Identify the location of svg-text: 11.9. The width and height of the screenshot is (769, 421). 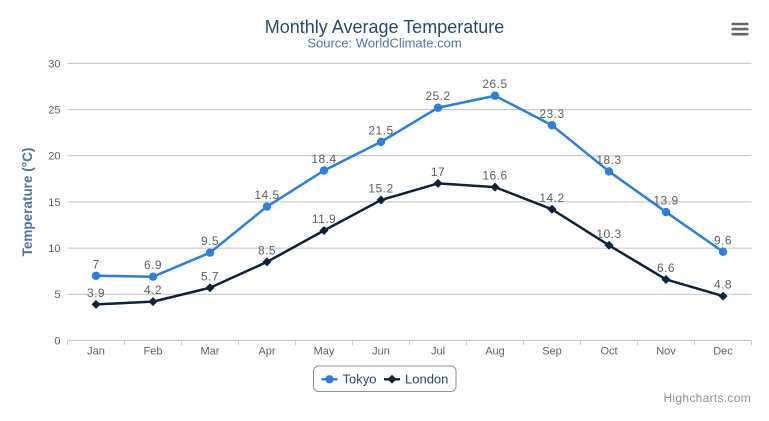
(324, 219).